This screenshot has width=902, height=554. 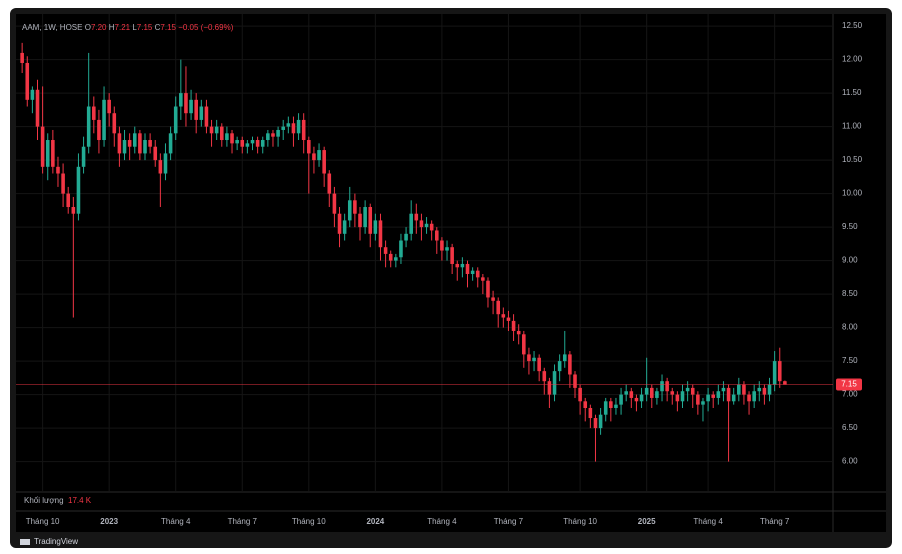 I want to click on y-tick-label: 9.50, so click(x=850, y=226).